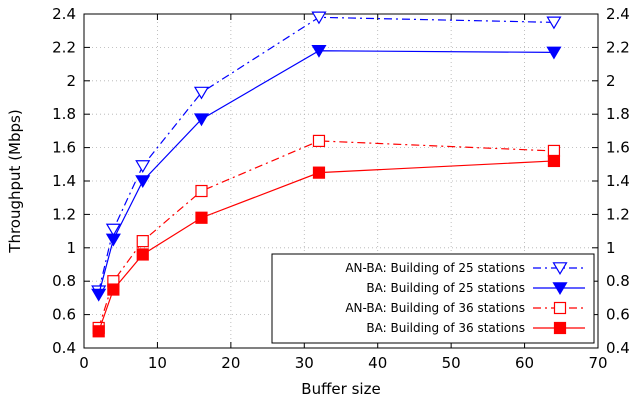 Image resolution: width=642 pixels, height=402 pixels. I want to click on legend-label: BA: Building of 25 stations, so click(445, 288).